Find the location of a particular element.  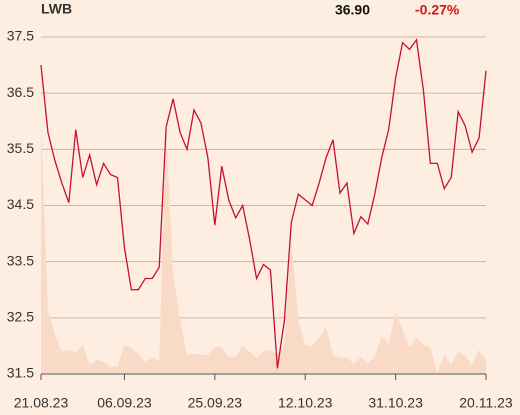

y-tick-label: 37.5 is located at coordinates (20, 36).